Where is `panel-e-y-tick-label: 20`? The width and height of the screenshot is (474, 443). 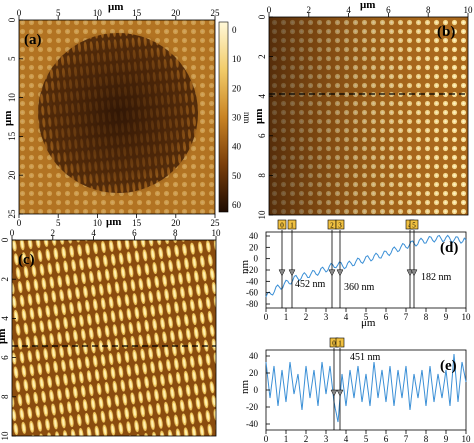 panel-e-y-tick-label: 20 is located at coordinates (254, 373).